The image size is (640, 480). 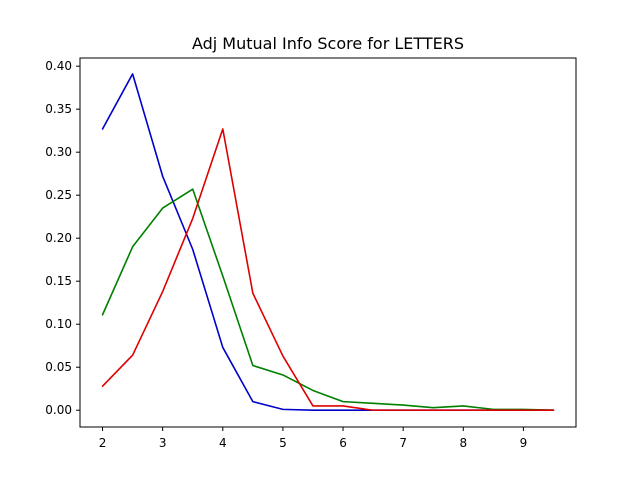 What do you see at coordinates (58, 324) in the screenshot?
I see `y-tick-label: 0.10` at bounding box center [58, 324].